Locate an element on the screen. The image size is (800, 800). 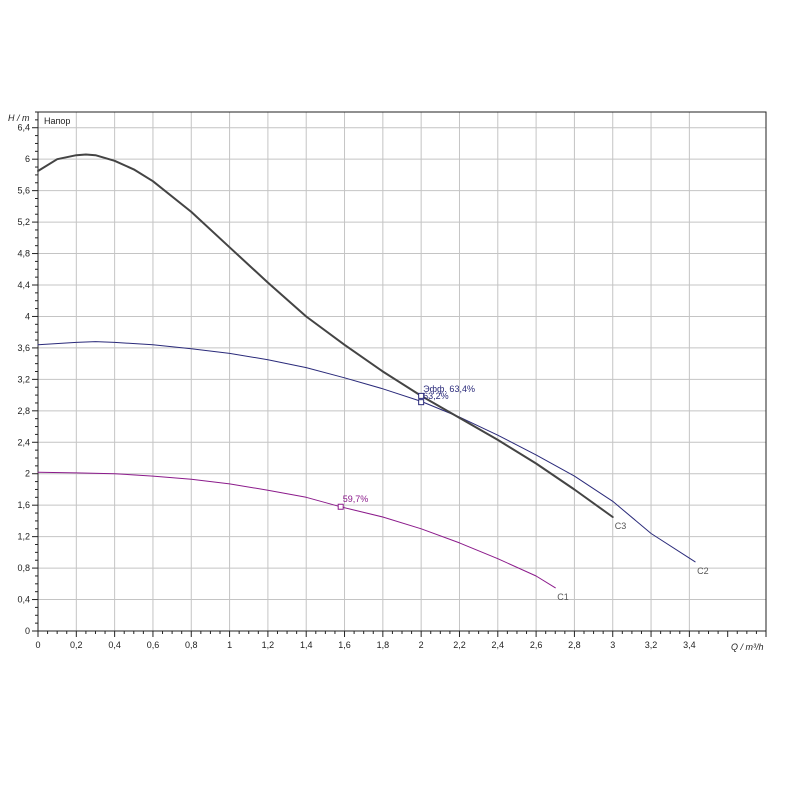
series-label-c2: C2 is located at coordinates (703, 571).